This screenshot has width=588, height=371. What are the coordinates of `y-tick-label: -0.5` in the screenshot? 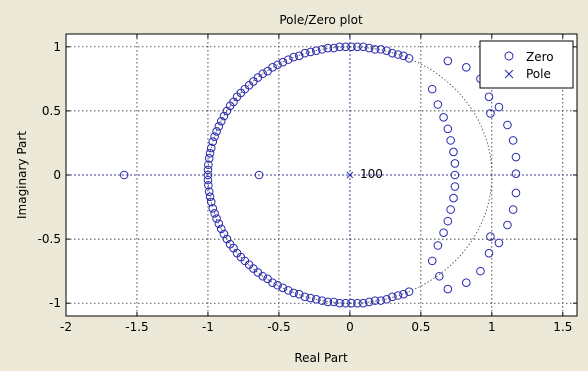 It's located at (49, 239).